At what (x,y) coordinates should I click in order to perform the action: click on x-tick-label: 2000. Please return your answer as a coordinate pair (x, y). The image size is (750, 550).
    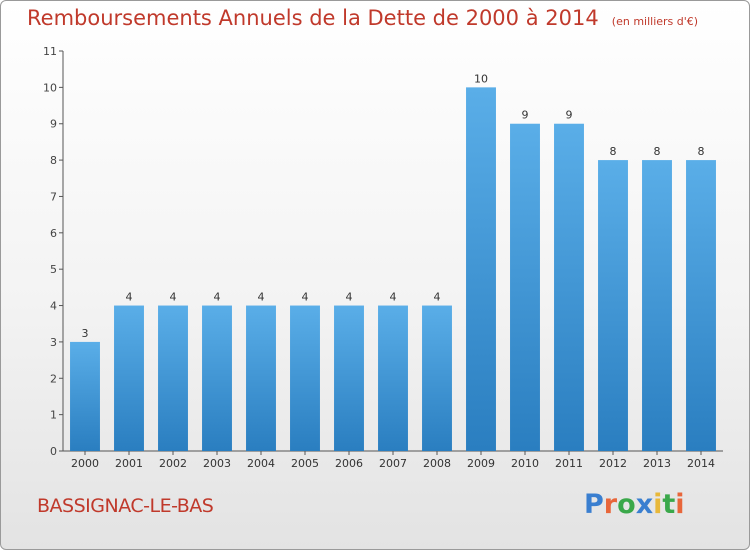
    Looking at the image, I should click on (85, 463).